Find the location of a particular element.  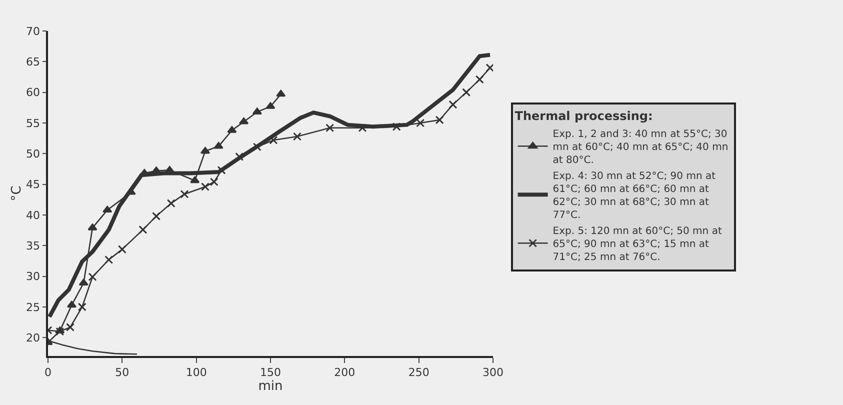

x-tick-label: 300 is located at coordinates (493, 373).